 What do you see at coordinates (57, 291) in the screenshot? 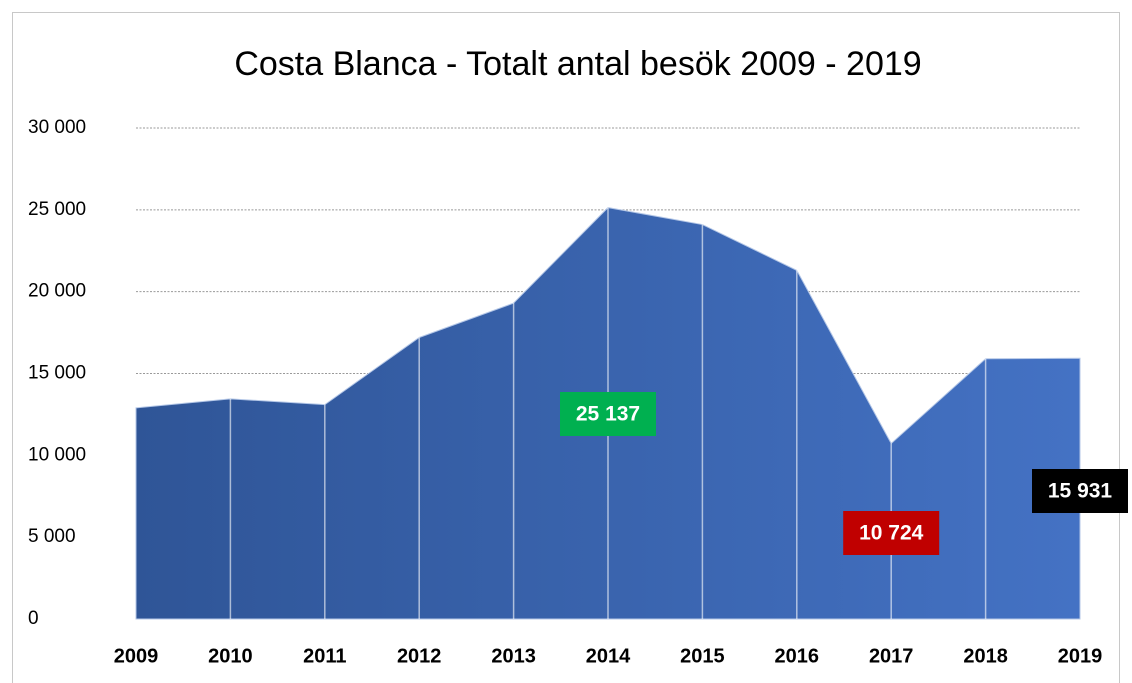
I see `y-tick-label: 20 000` at bounding box center [57, 291].